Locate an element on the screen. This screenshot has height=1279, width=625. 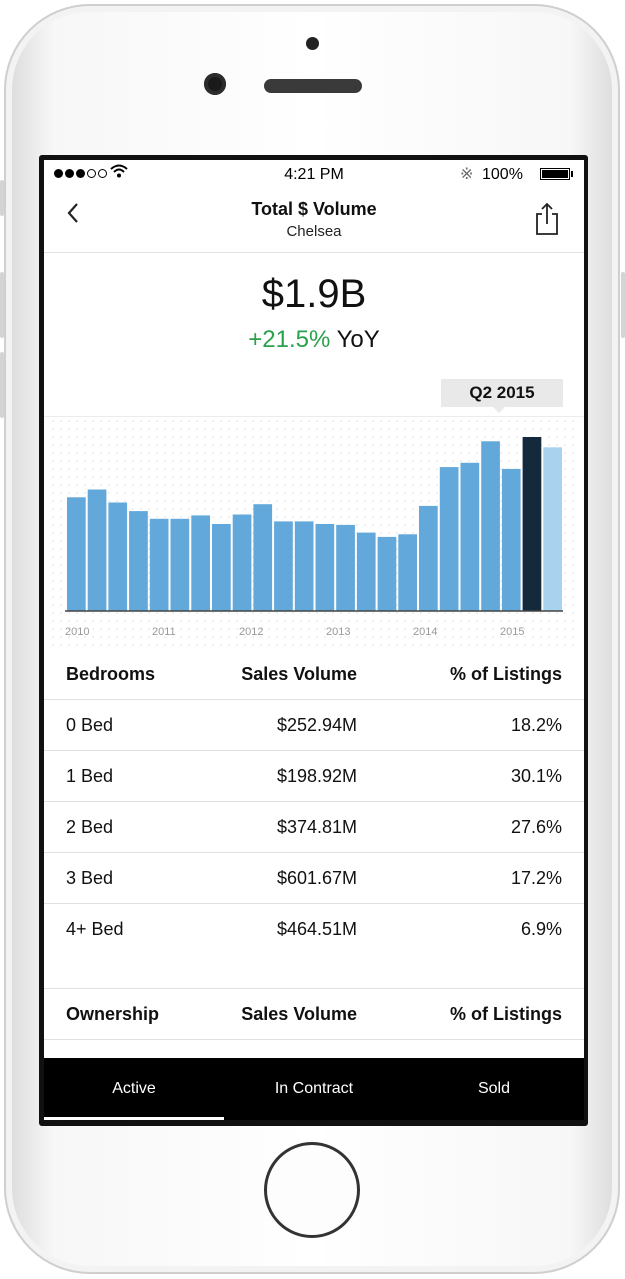
volume-up-button is located at coordinates (2, 305).